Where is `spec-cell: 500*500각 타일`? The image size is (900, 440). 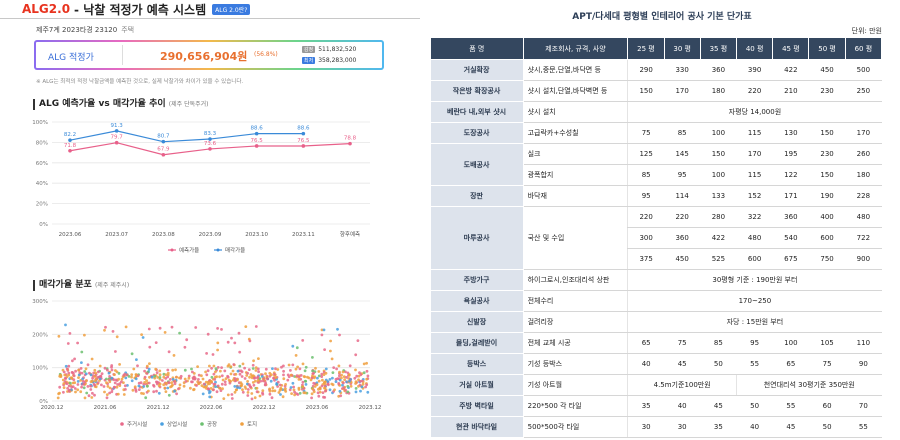
spec-cell: 500*500각 타일 is located at coordinates (575, 427).